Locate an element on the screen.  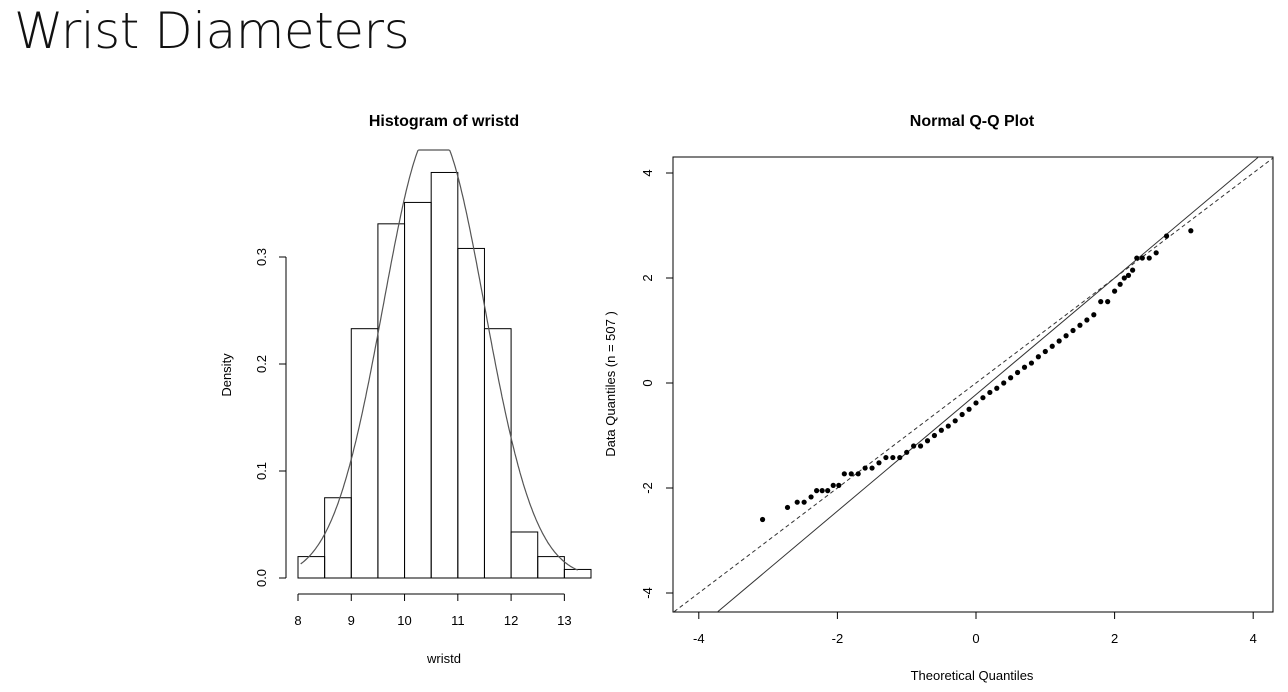
qq-plot-title: Normal Q-Q Plot is located at coordinates (972, 121).